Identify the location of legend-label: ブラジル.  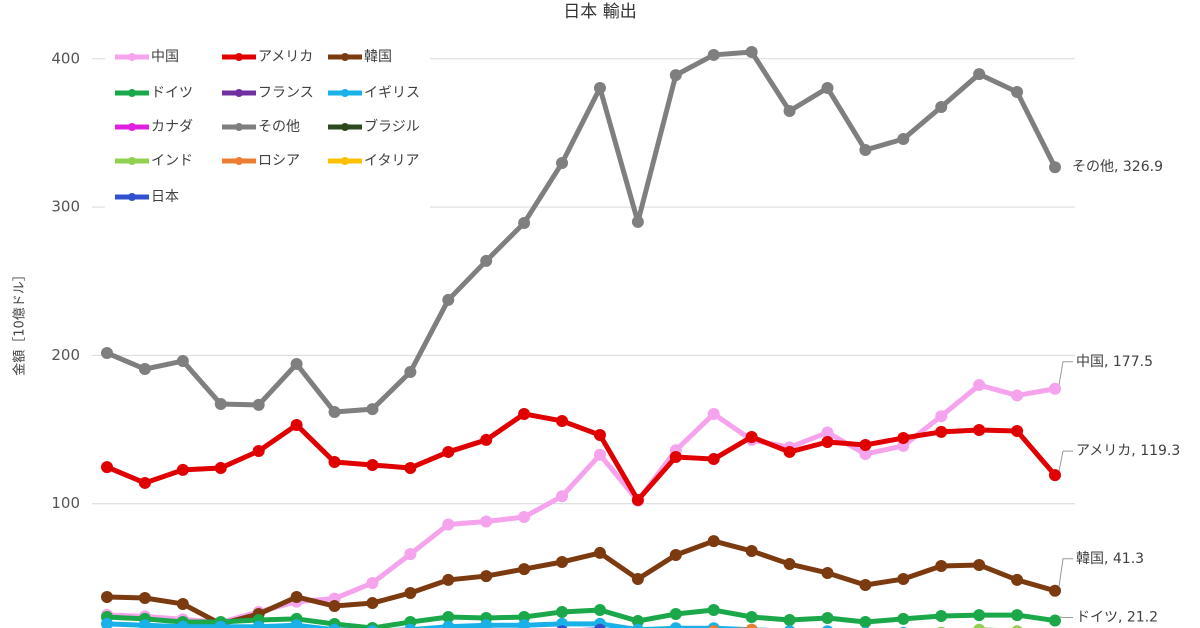
(392, 126).